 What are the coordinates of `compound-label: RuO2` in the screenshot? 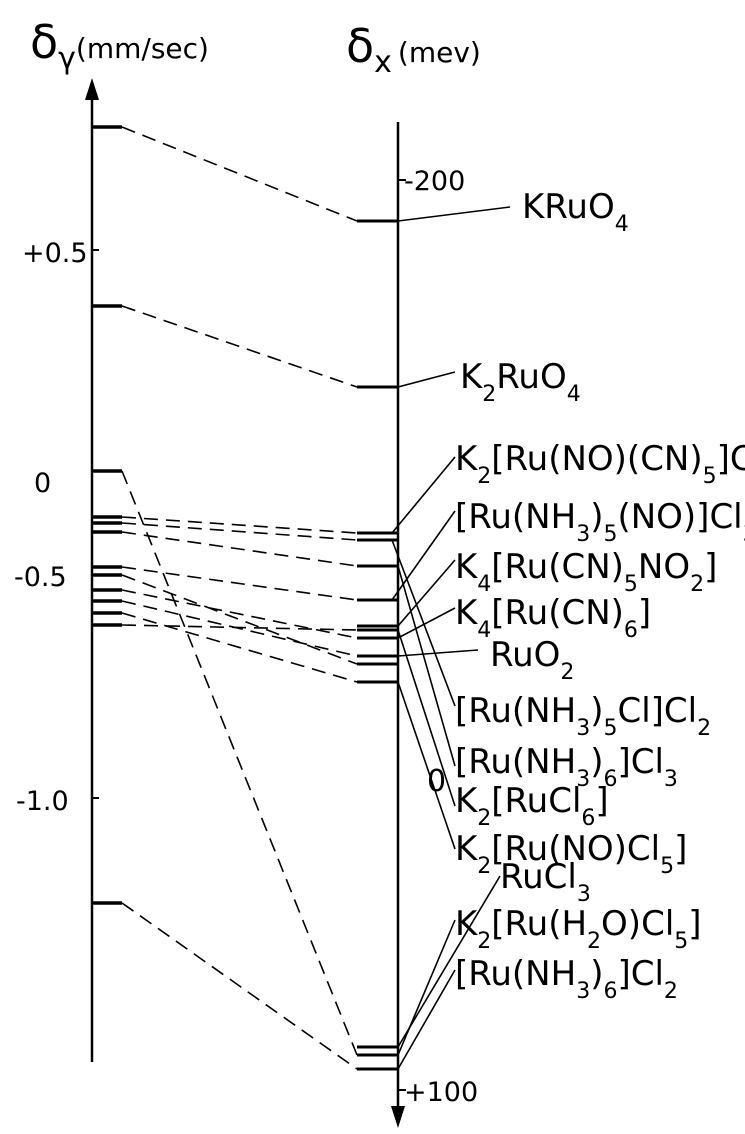 It's located at (532, 660).